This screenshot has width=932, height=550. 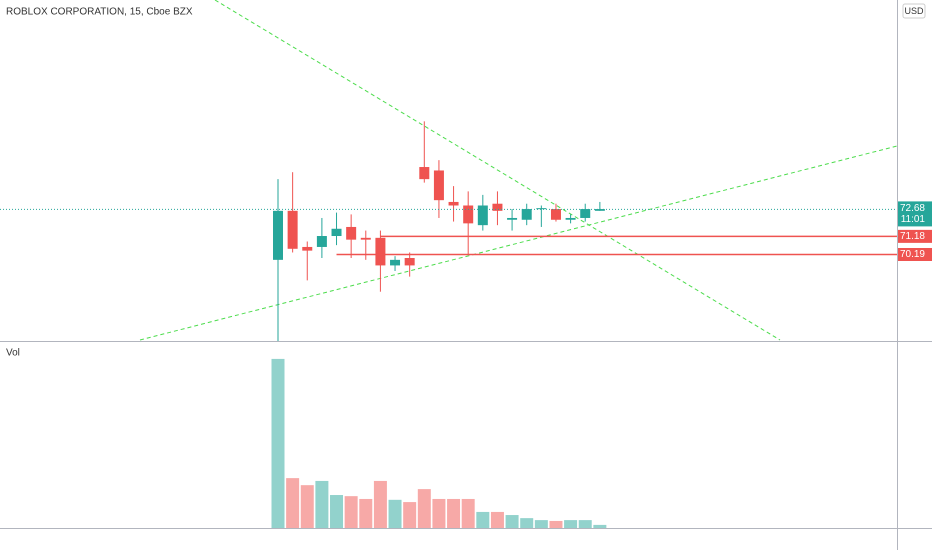 I want to click on volume-label: Vol, so click(x=13, y=353).